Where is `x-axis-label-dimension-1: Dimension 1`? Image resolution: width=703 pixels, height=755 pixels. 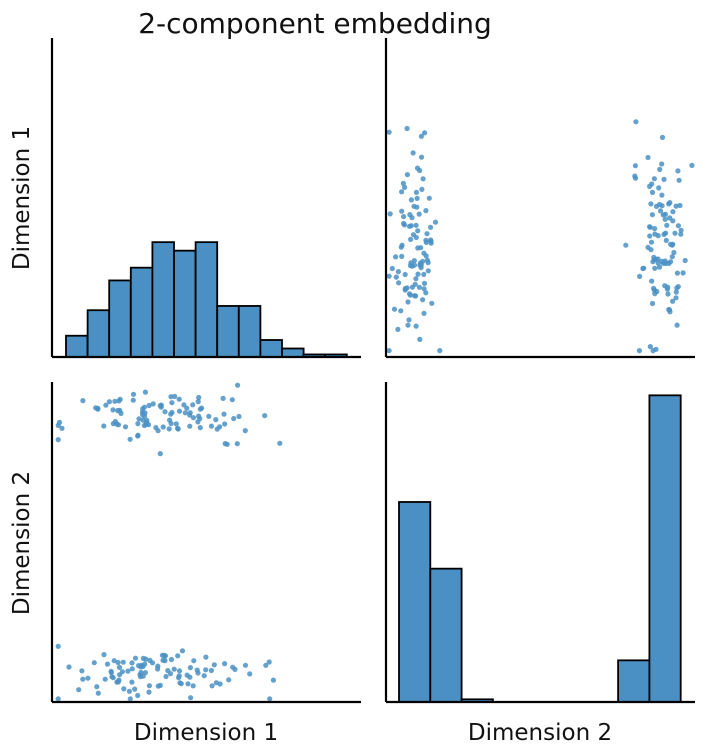 x-axis-label-dimension-1: Dimension 1 is located at coordinates (206, 733).